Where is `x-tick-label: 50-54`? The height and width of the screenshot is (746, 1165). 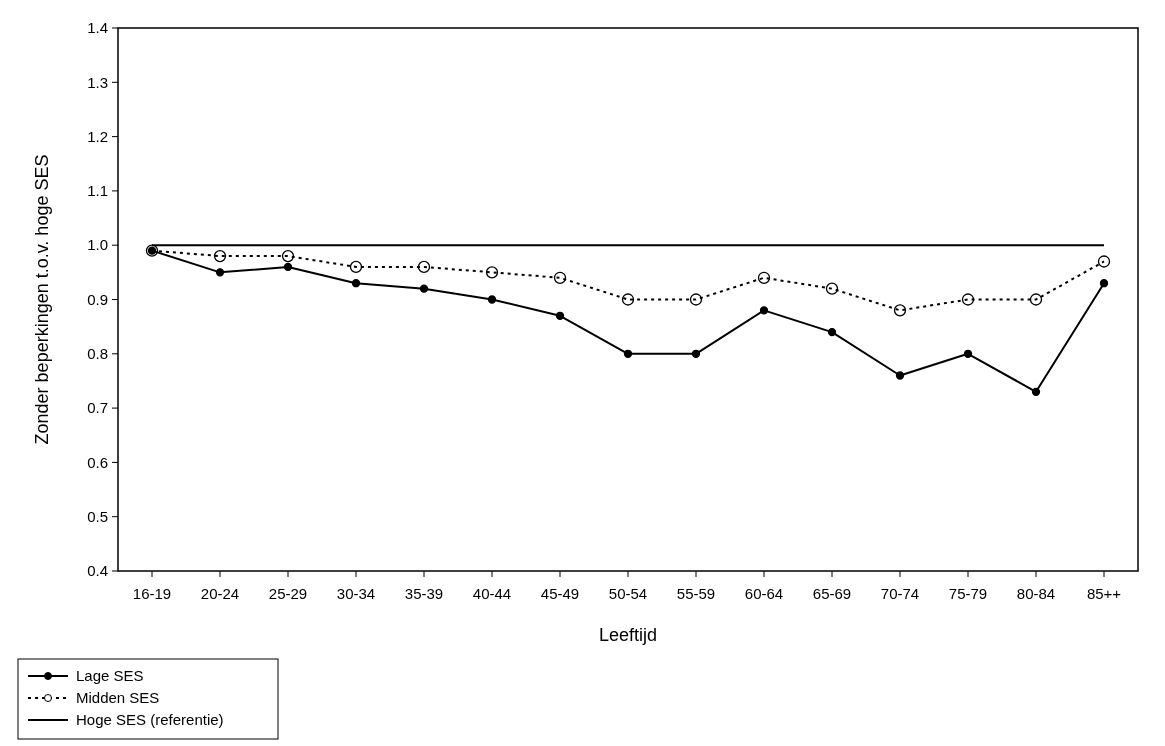 x-tick-label: 50-54 is located at coordinates (628, 593).